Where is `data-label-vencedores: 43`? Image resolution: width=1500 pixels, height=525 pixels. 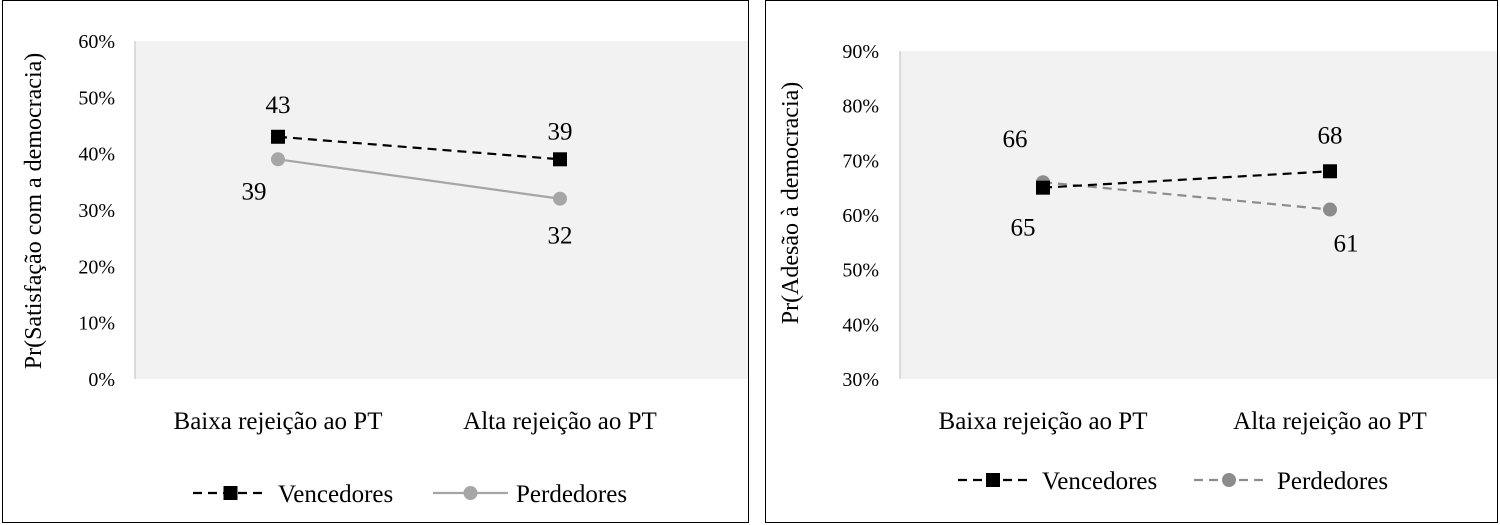
data-label-vencedores: 43 is located at coordinates (278, 105).